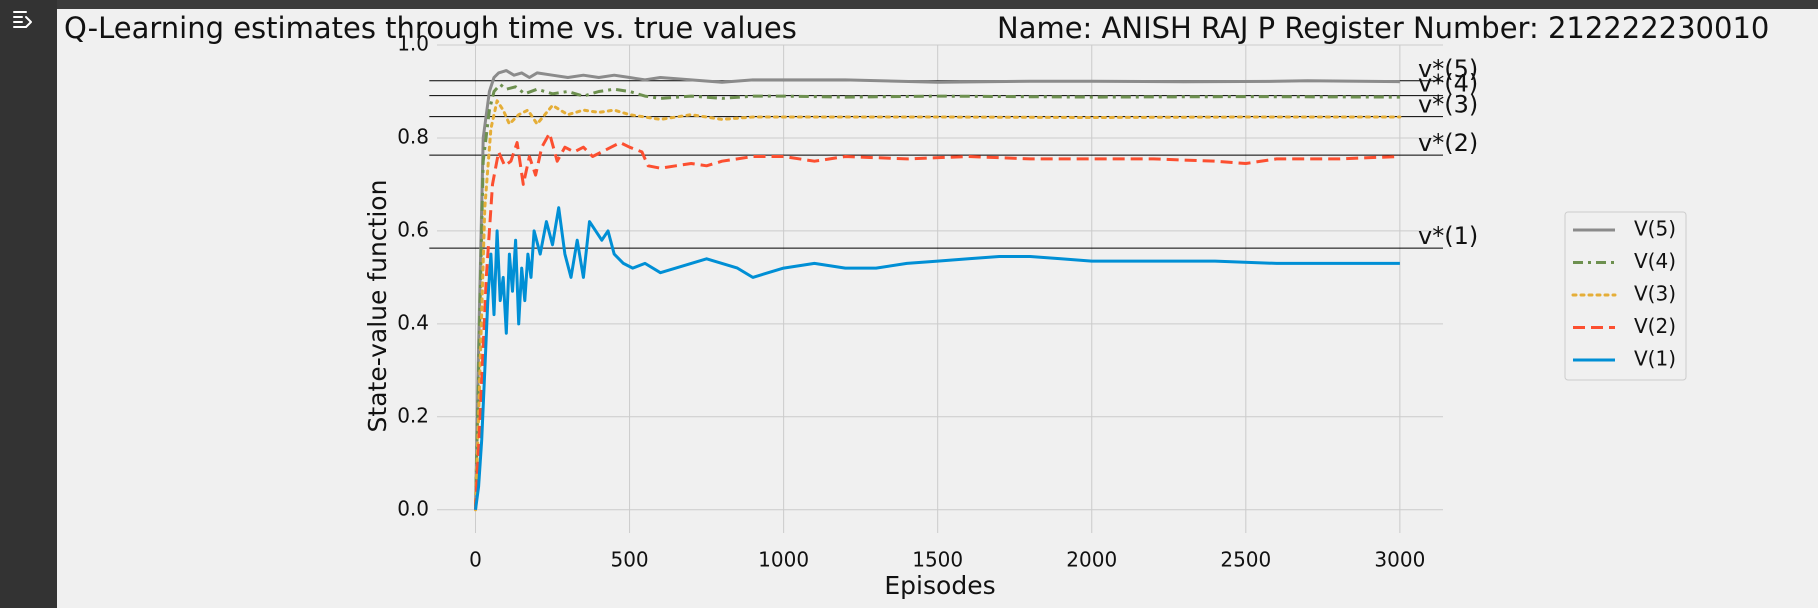  What do you see at coordinates (1245, 560) in the screenshot?
I see `x-tick-label: 2500` at bounding box center [1245, 560].